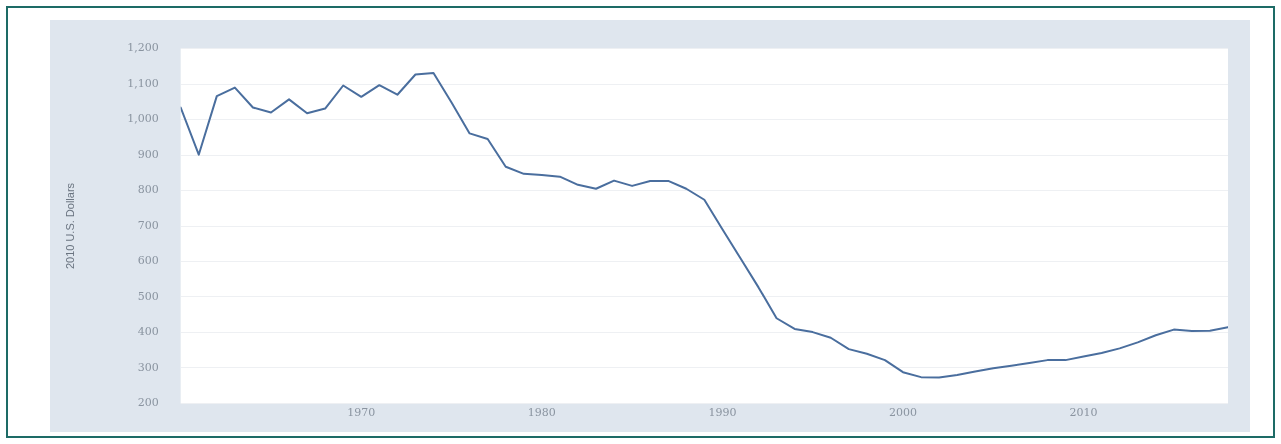 This screenshot has width=1281, height=444. What do you see at coordinates (143, 119) in the screenshot?
I see `y-tick-label: 1,000` at bounding box center [143, 119].